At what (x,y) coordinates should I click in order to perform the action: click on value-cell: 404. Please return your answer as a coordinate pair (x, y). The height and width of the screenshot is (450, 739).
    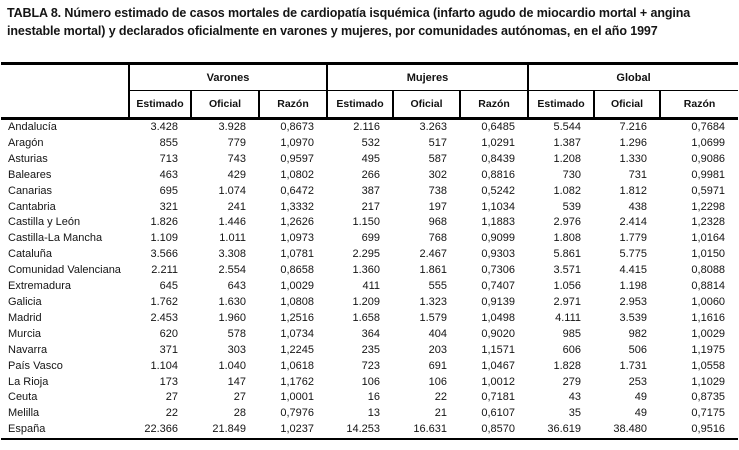
    Looking at the image, I should click on (437, 333).